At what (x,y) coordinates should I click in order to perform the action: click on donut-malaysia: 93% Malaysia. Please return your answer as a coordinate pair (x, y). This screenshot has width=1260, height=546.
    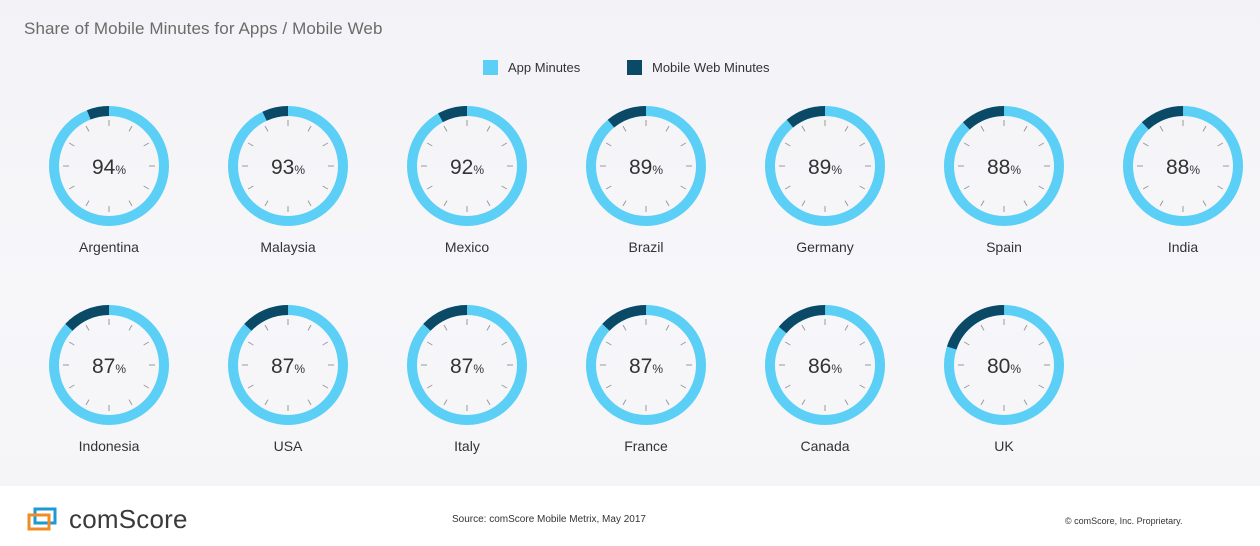
    Looking at the image, I should click on (288, 180).